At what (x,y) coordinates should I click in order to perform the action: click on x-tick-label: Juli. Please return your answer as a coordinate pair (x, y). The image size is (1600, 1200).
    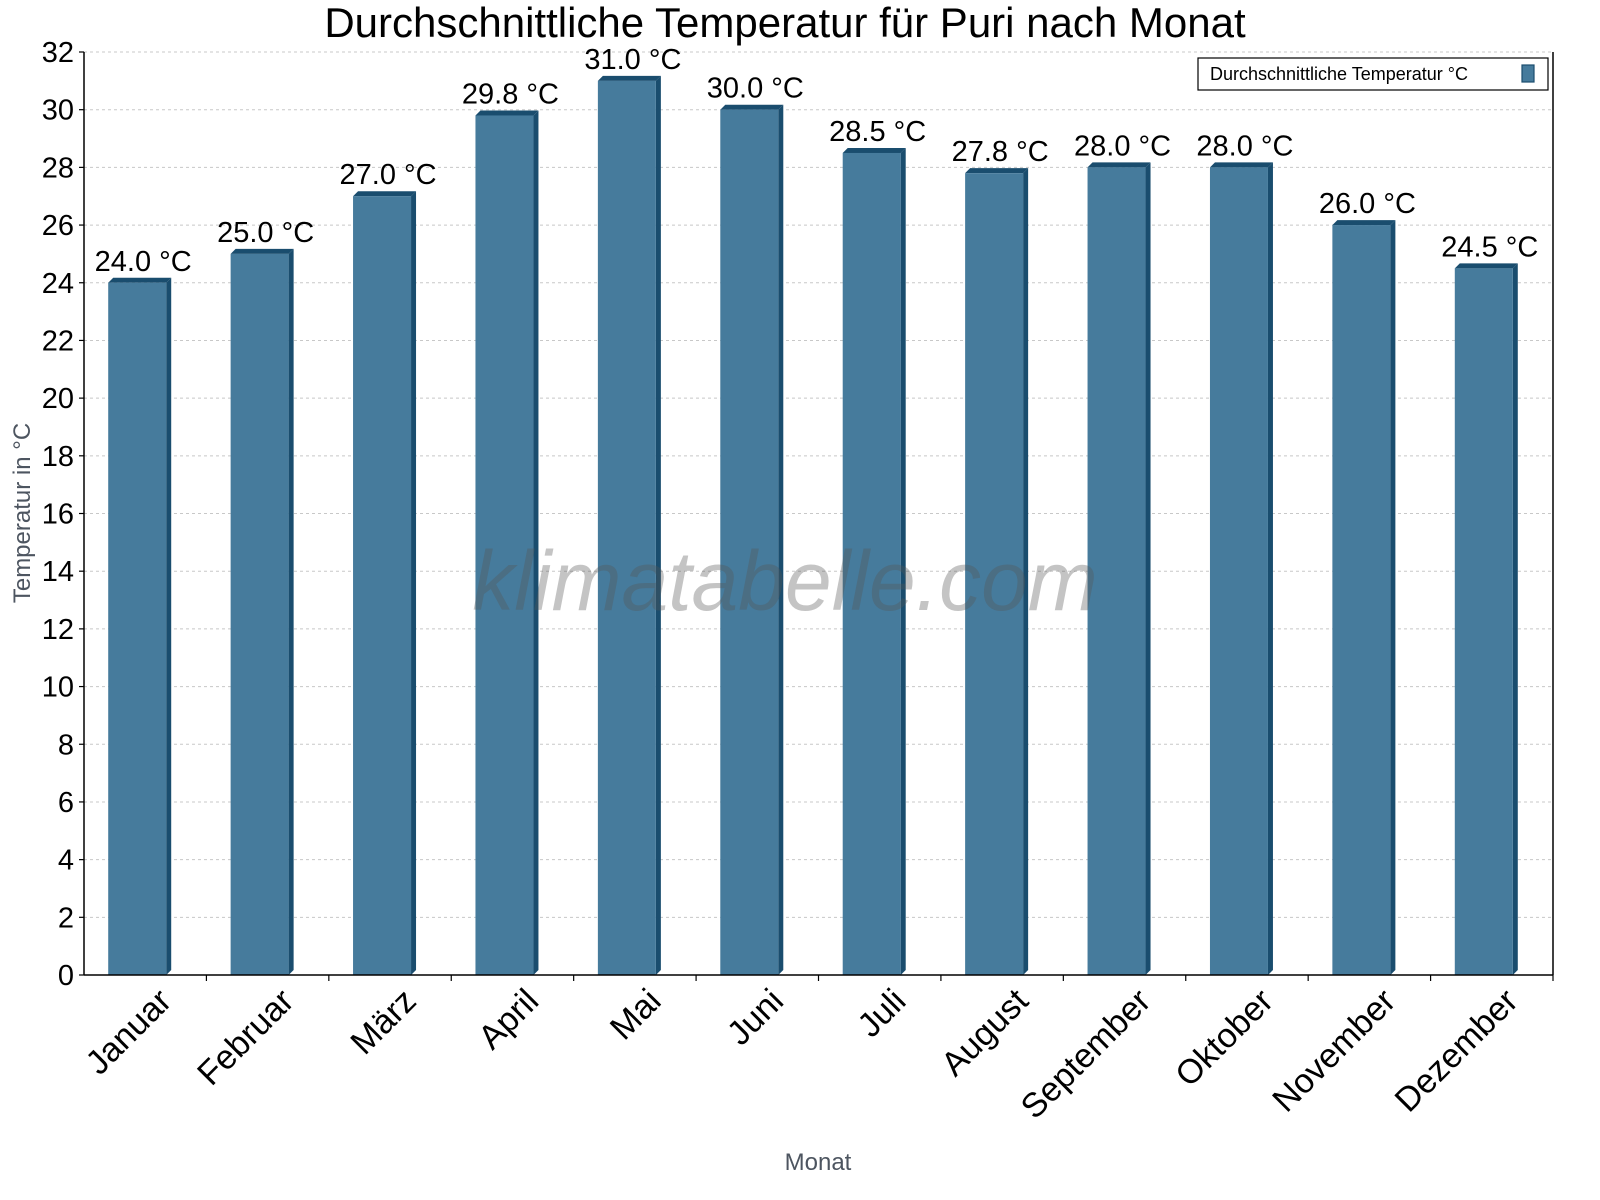
    Looking at the image, I should click on (881, 1013).